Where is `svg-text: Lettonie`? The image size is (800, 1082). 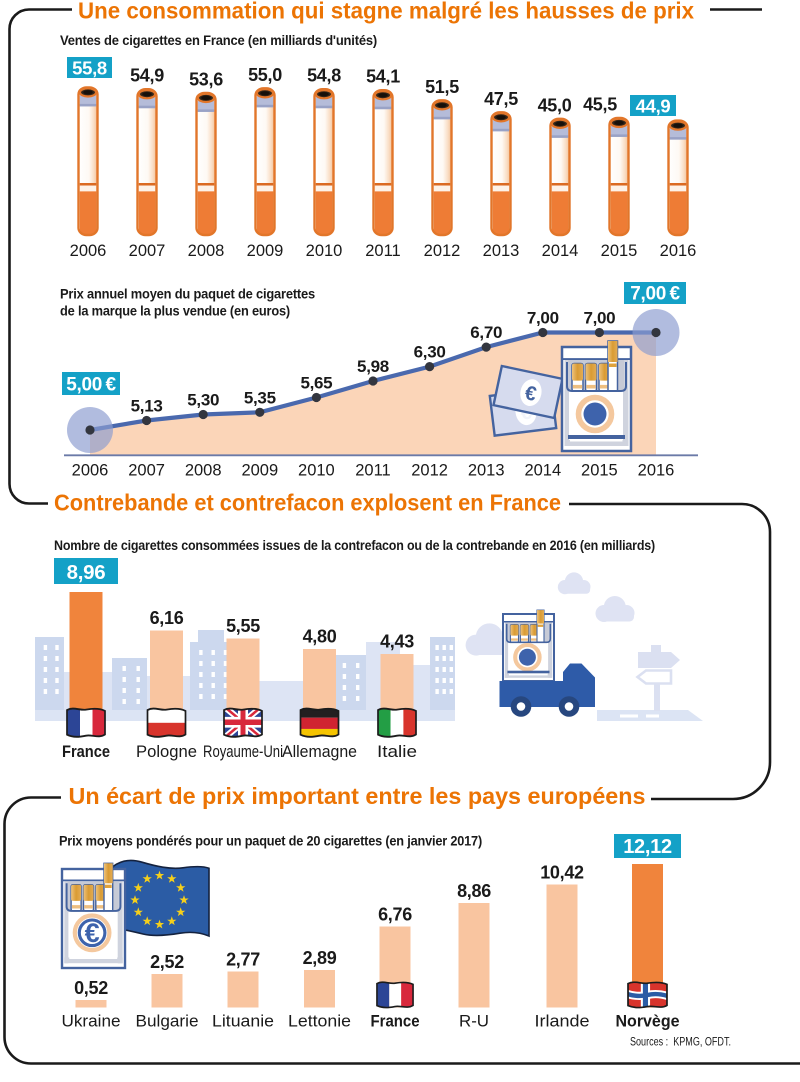
svg-text: Lettonie is located at coordinates (319, 1021).